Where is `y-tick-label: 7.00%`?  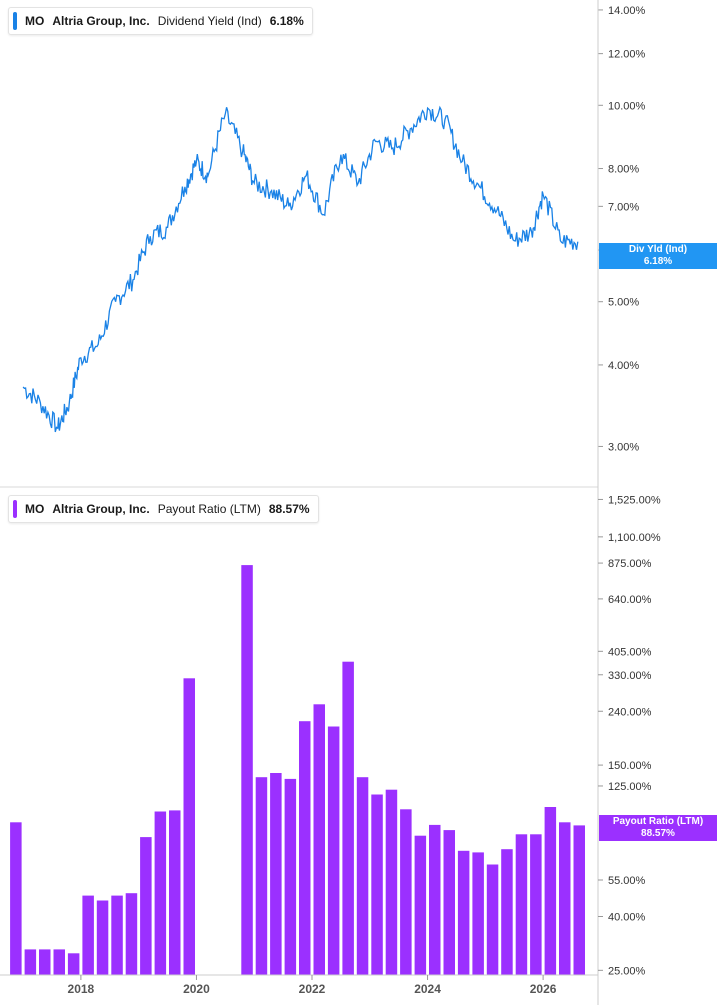 y-tick-label: 7.00% is located at coordinates (623, 207).